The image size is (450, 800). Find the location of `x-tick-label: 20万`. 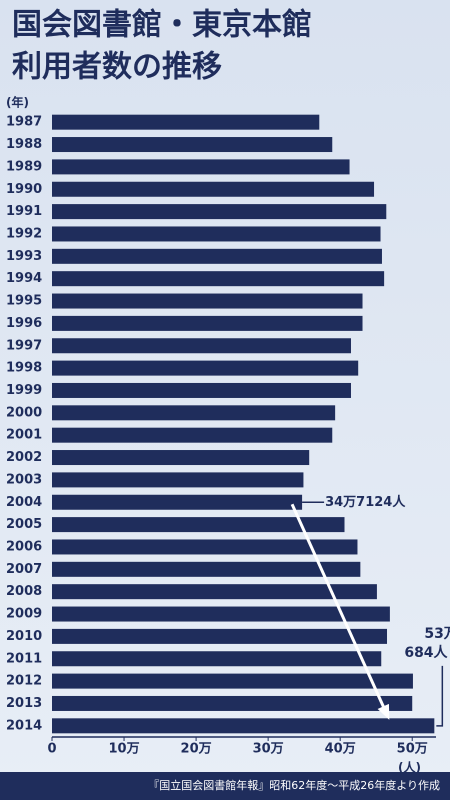

x-tick-label: 20万 is located at coordinates (196, 749).